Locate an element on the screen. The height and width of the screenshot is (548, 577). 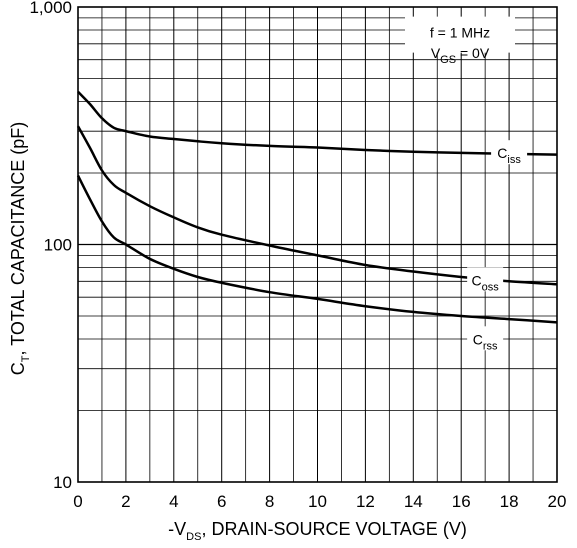
x-tick-label: 0 is located at coordinates (77, 501).